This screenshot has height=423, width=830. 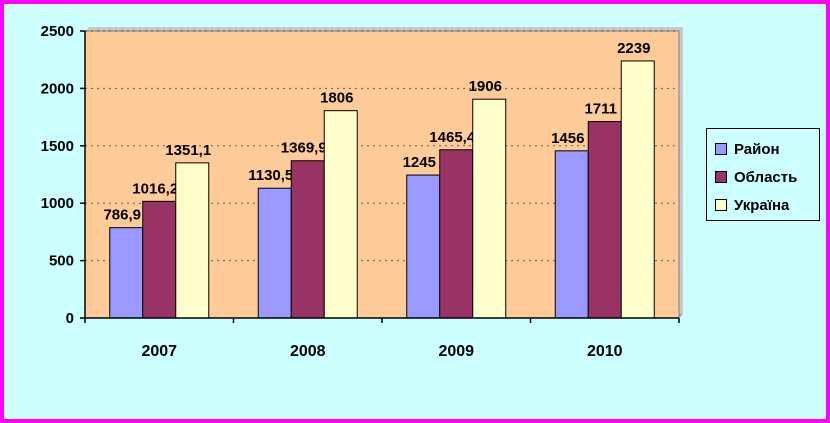 What do you see at coordinates (155, 188) in the screenshot?
I see `data-label: 1016,2` at bounding box center [155, 188].